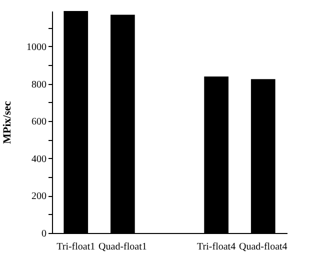 This screenshot has width=320, height=273. Describe the element at coordinates (263, 247) in the screenshot. I see `x-tick-label: Quad-float4` at that location.